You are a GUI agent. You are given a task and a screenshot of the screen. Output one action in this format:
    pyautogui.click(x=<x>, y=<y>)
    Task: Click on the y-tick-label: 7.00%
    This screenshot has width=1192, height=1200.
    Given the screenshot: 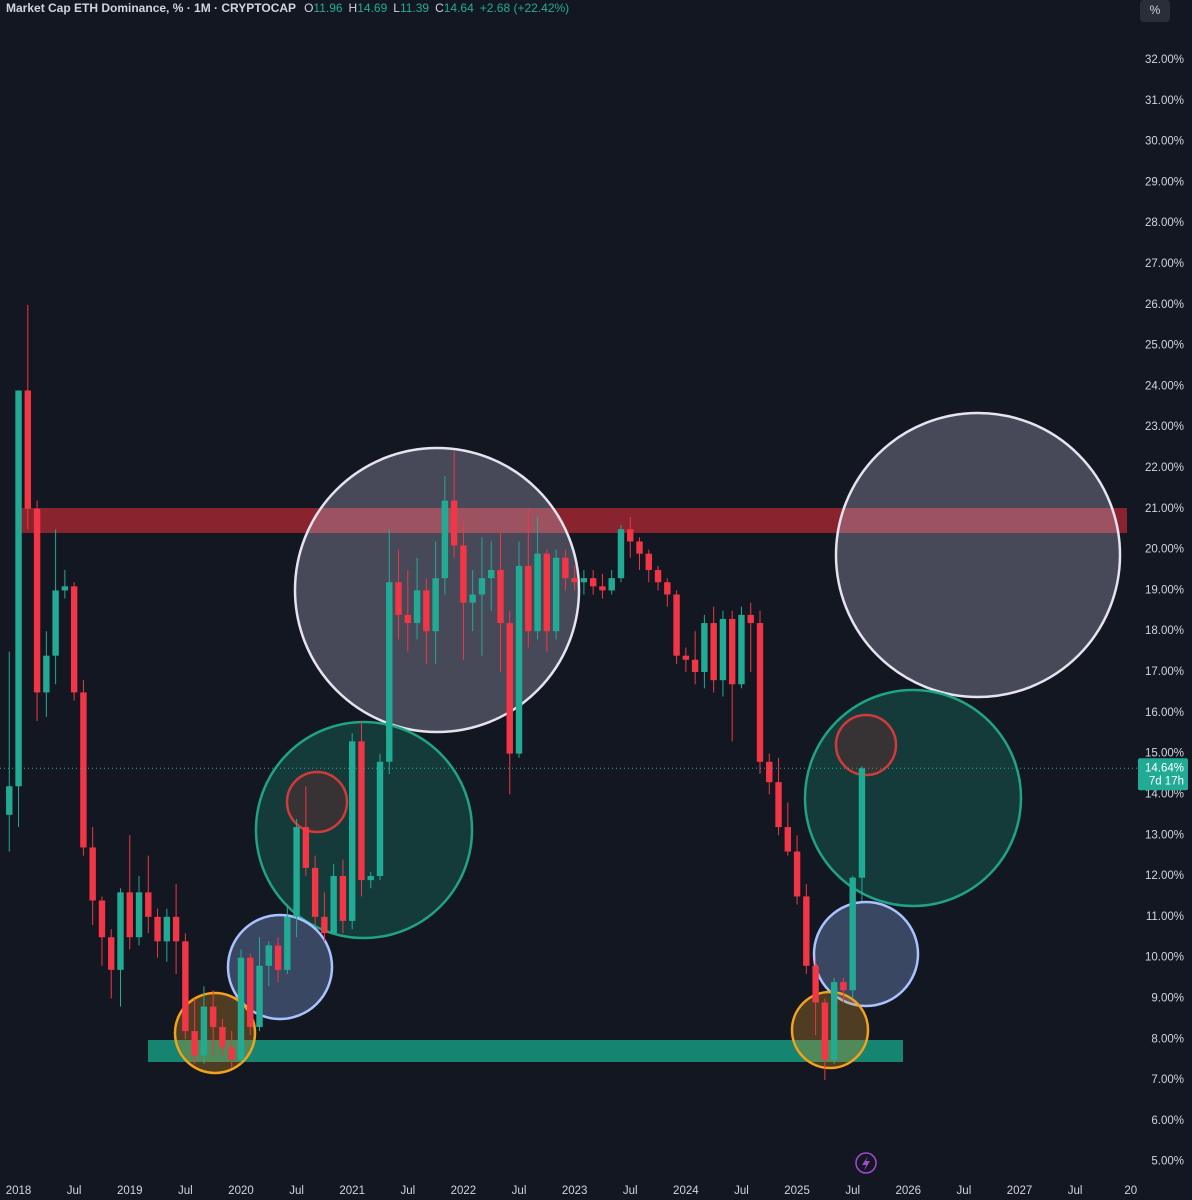 What is the action you would take?
    pyautogui.click(x=1167, y=1080)
    